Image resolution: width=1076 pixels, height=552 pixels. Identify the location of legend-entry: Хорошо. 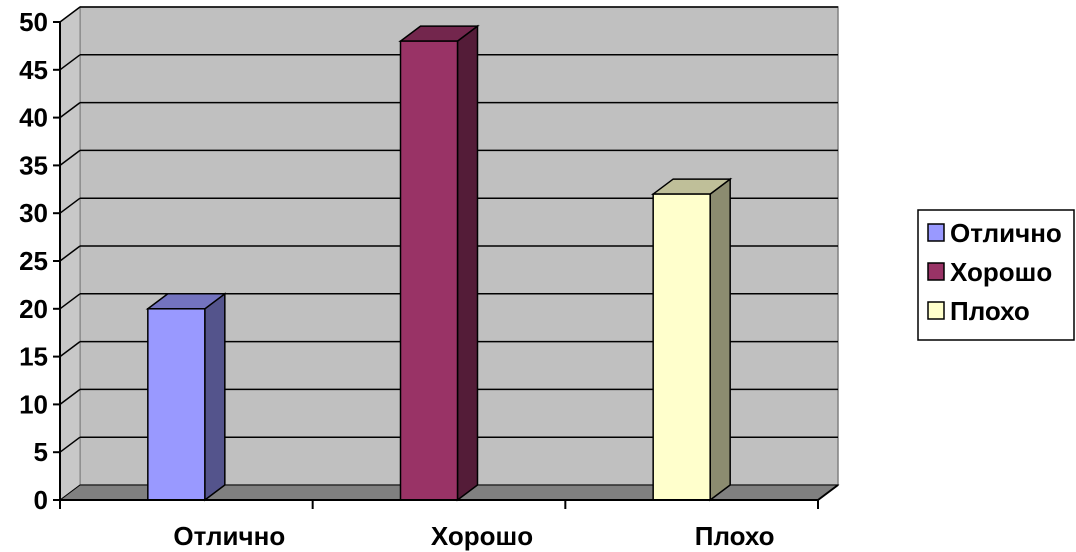
(989, 272).